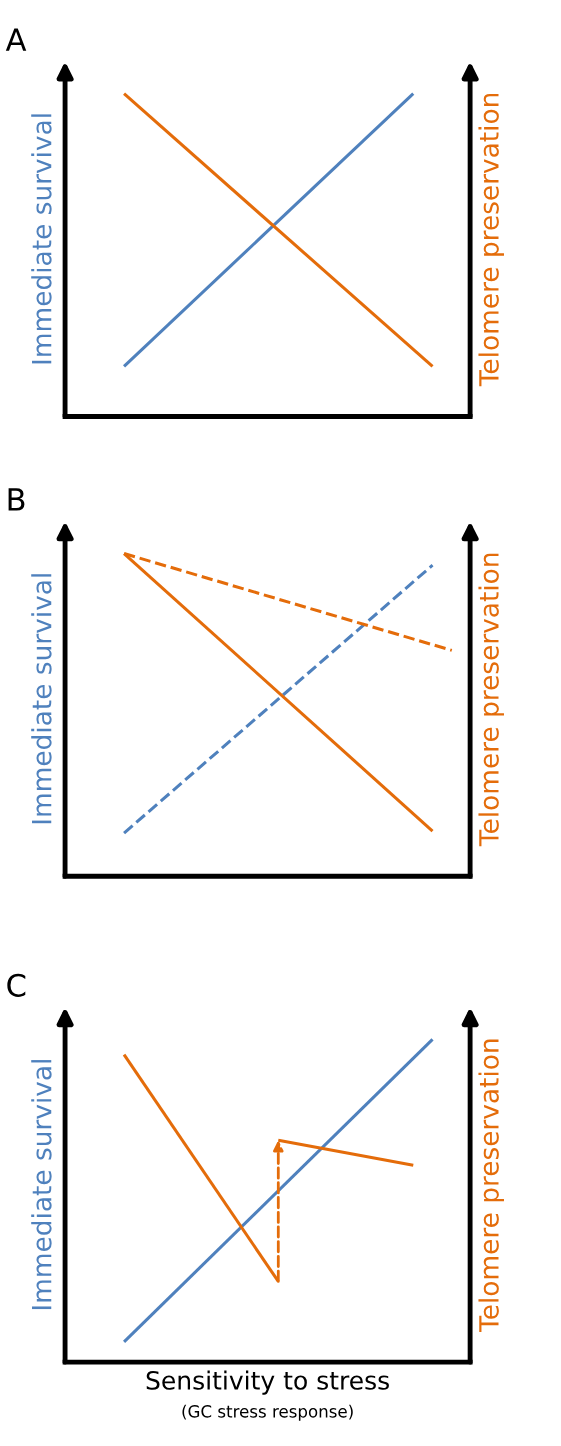 This screenshot has width=561, height=1446. What do you see at coordinates (267, 1382) in the screenshot?
I see `x-axis-title: Sensitivity to stress` at bounding box center [267, 1382].